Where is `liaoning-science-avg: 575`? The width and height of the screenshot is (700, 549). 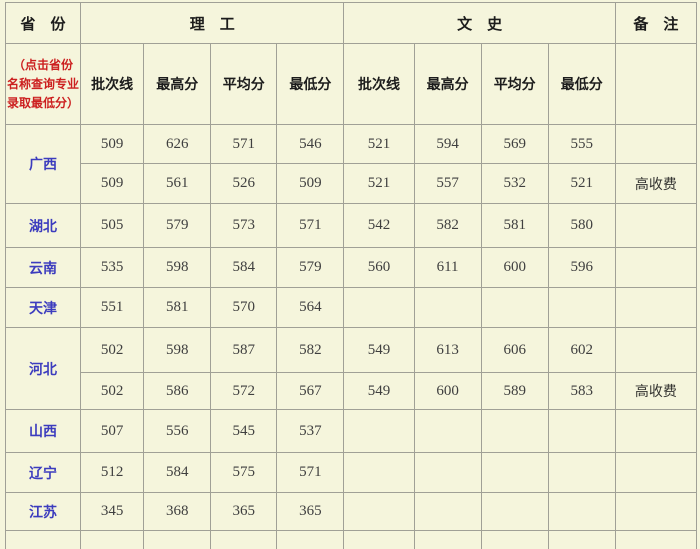
liaoning-science-avg: 575 is located at coordinates (244, 472).